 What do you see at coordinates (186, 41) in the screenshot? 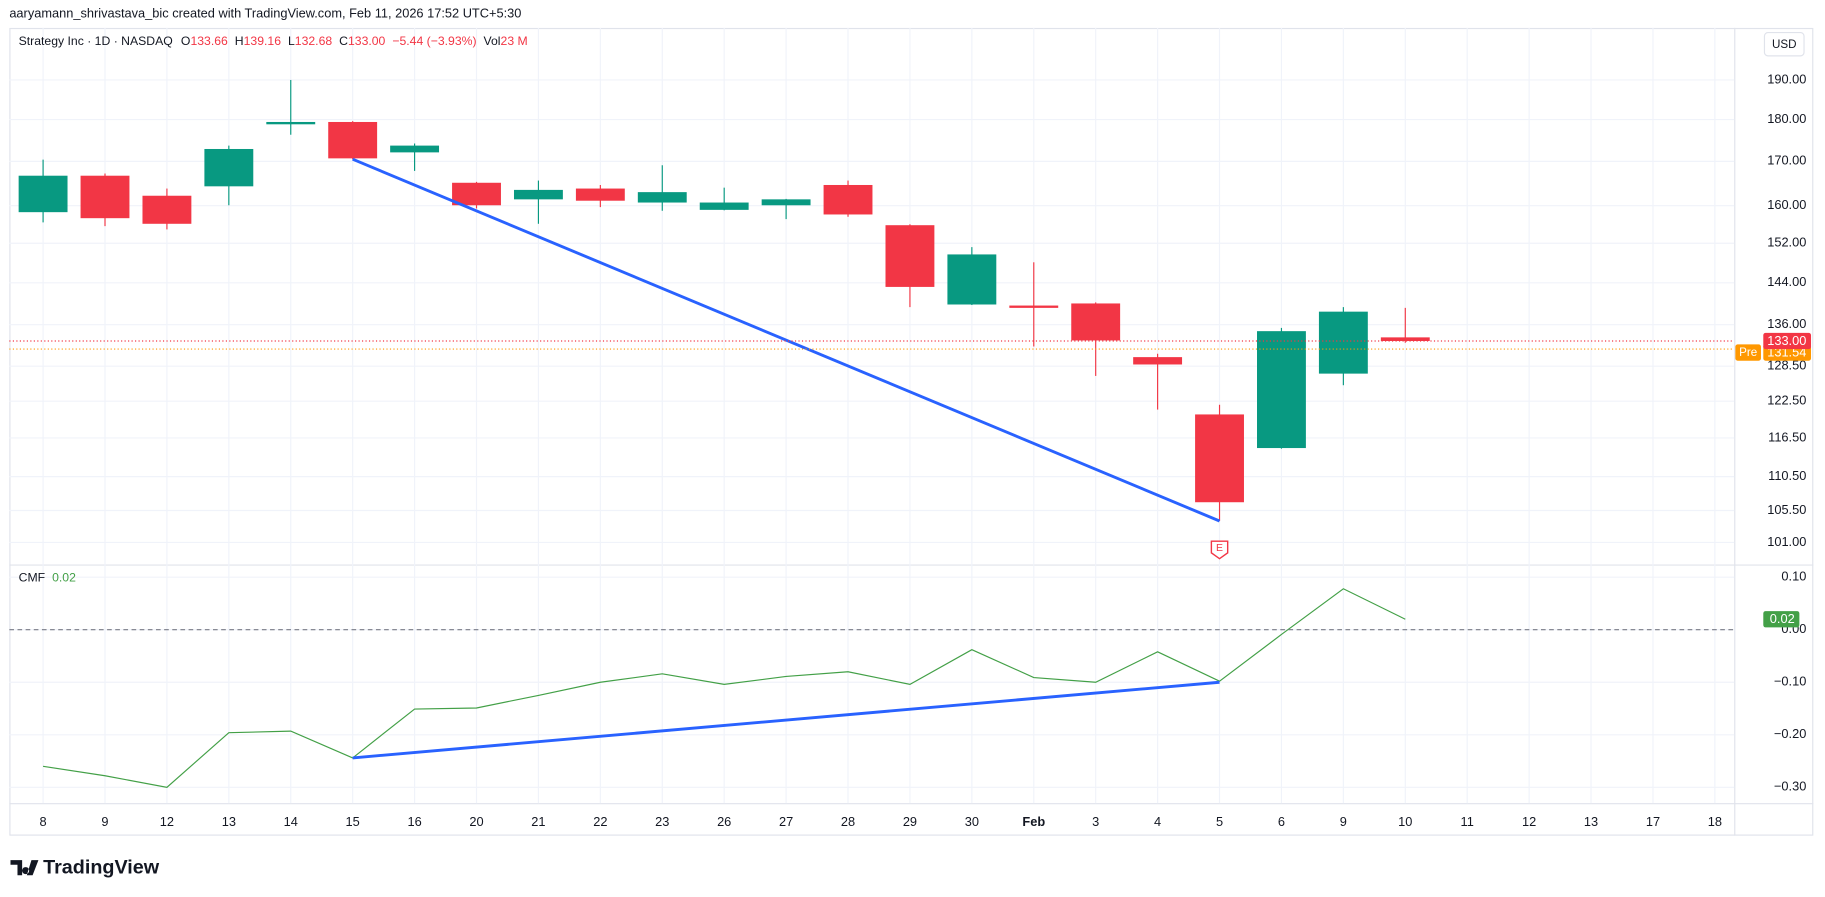
I see `ohlc-label: O` at bounding box center [186, 41].